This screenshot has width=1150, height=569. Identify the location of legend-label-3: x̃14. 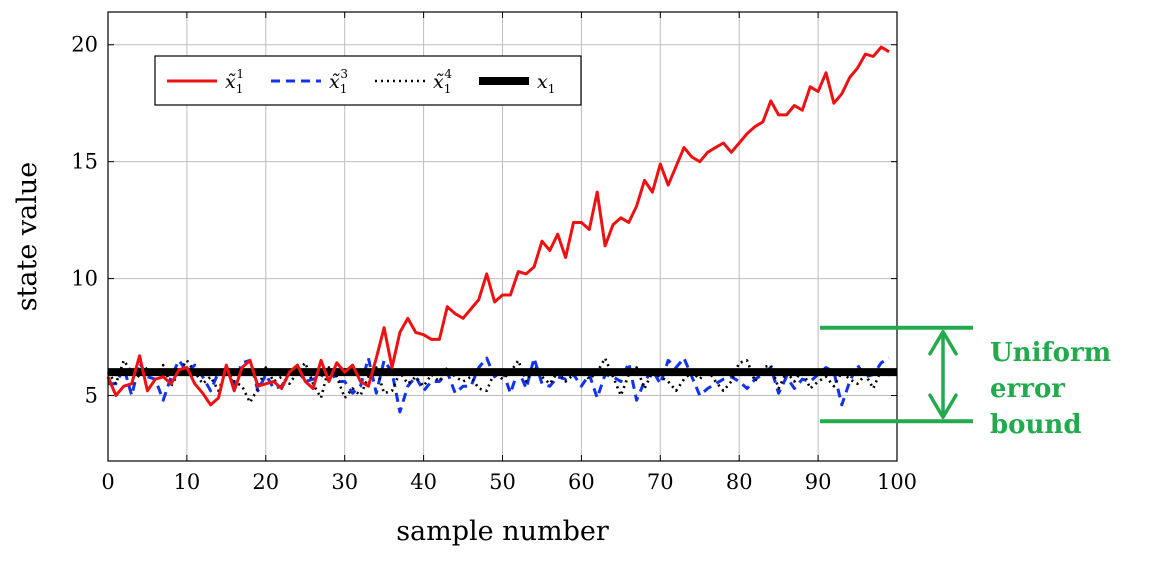
(442, 81).